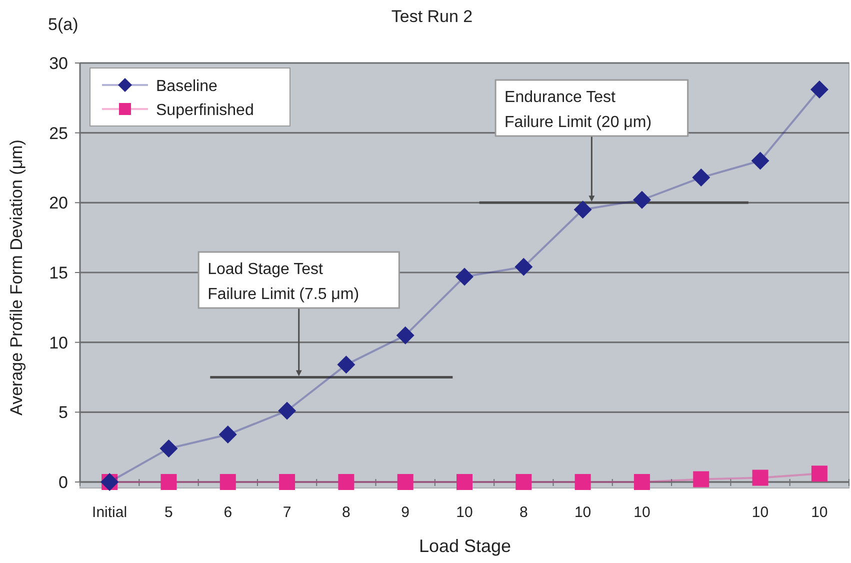  Describe the element at coordinates (58, 133) in the screenshot. I see `y-tick-label: 25` at that location.